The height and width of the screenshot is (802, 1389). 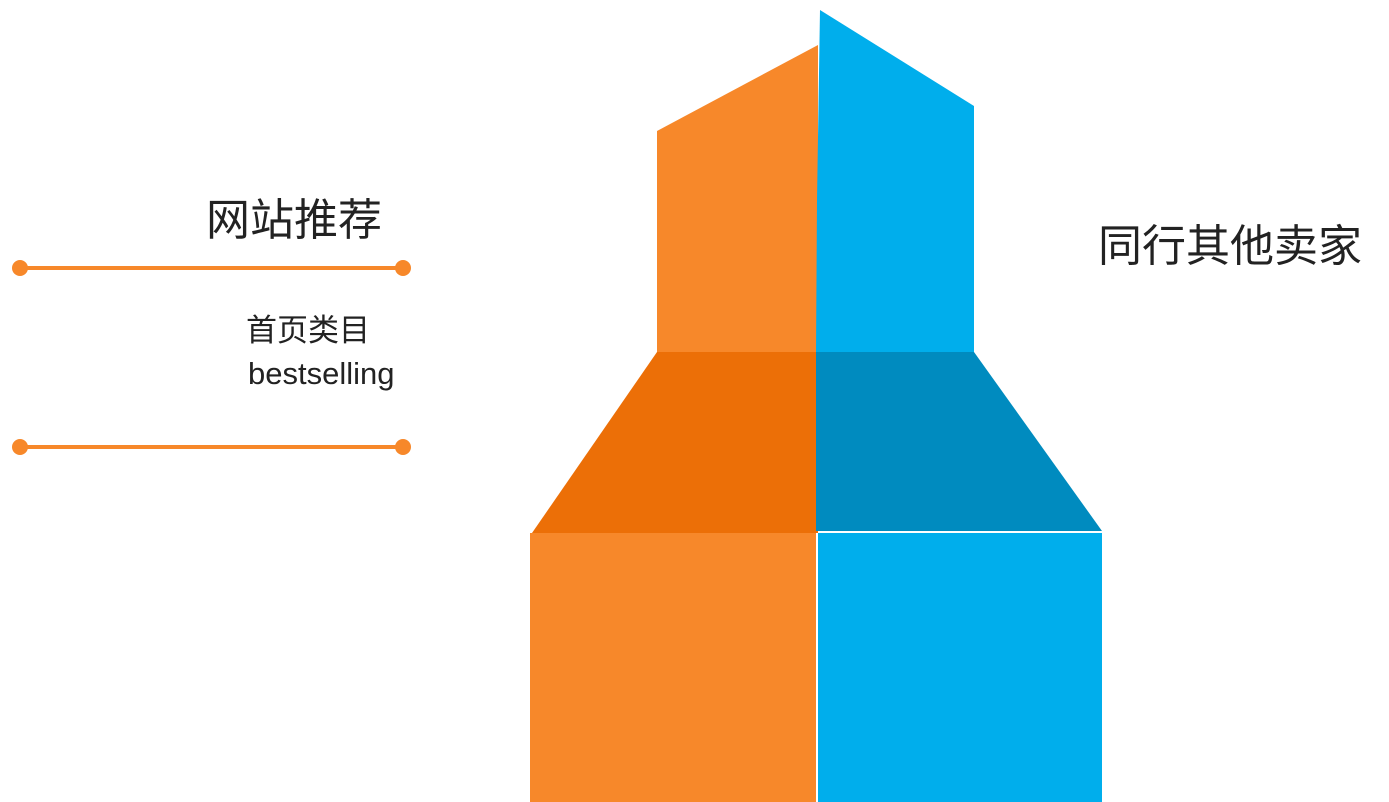 What do you see at coordinates (308, 331) in the screenshot?
I see `left-subtitle-line1: 首页类目` at bounding box center [308, 331].